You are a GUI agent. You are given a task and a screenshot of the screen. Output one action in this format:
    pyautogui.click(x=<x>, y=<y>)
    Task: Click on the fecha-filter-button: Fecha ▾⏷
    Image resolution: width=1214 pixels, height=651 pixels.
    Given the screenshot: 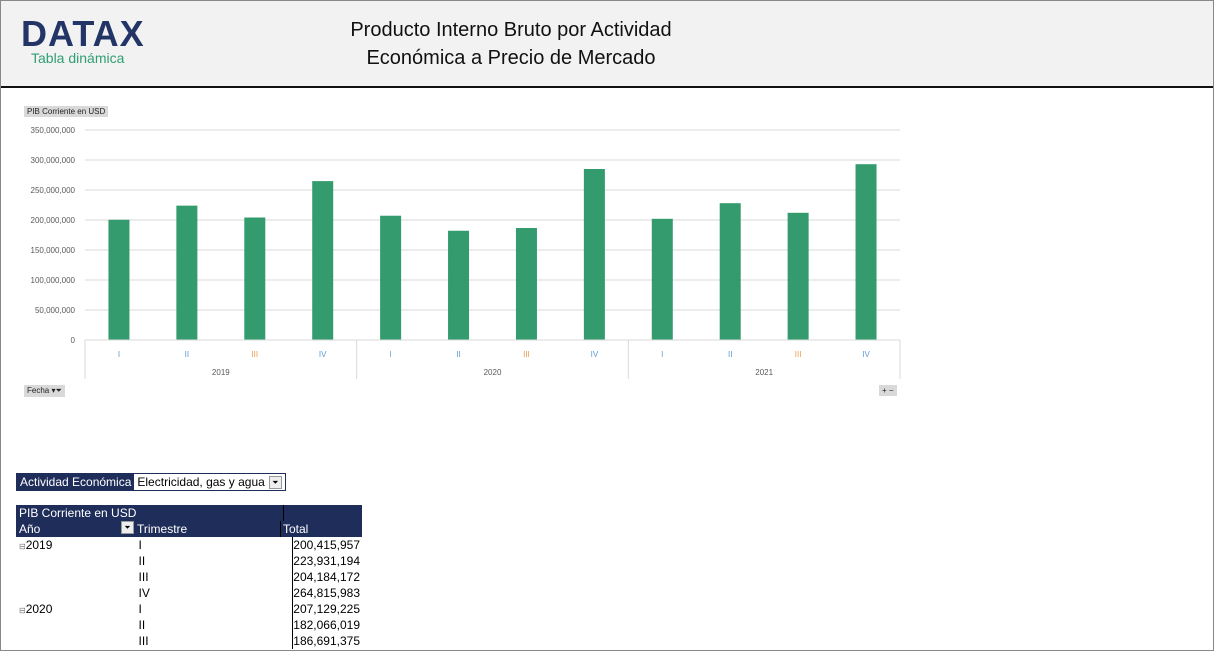 What is the action you would take?
    pyautogui.click(x=44, y=391)
    